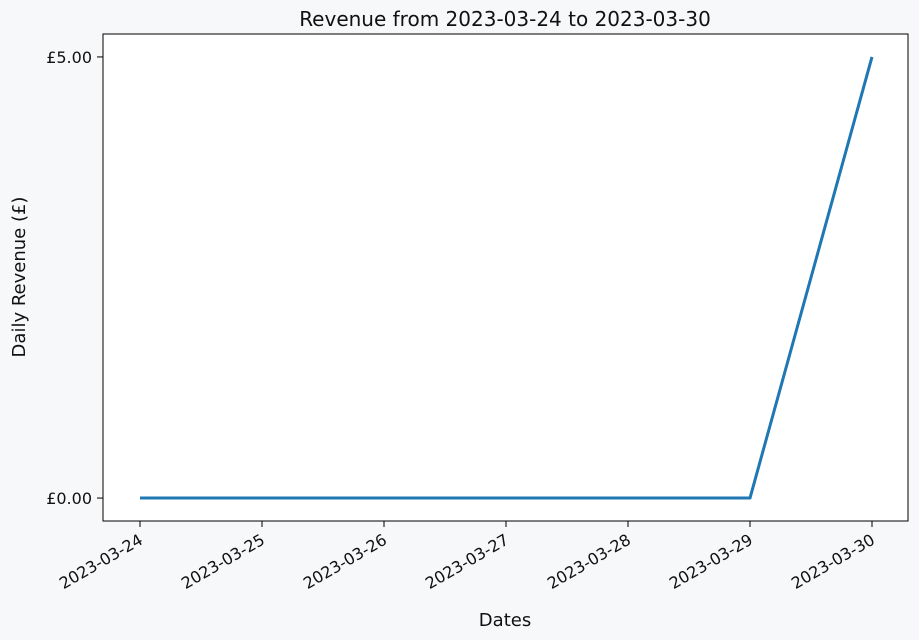  What do you see at coordinates (101, 561) in the screenshot?
I see `x-tick-label: 2023-03-24` at bounding box center [101, 561].